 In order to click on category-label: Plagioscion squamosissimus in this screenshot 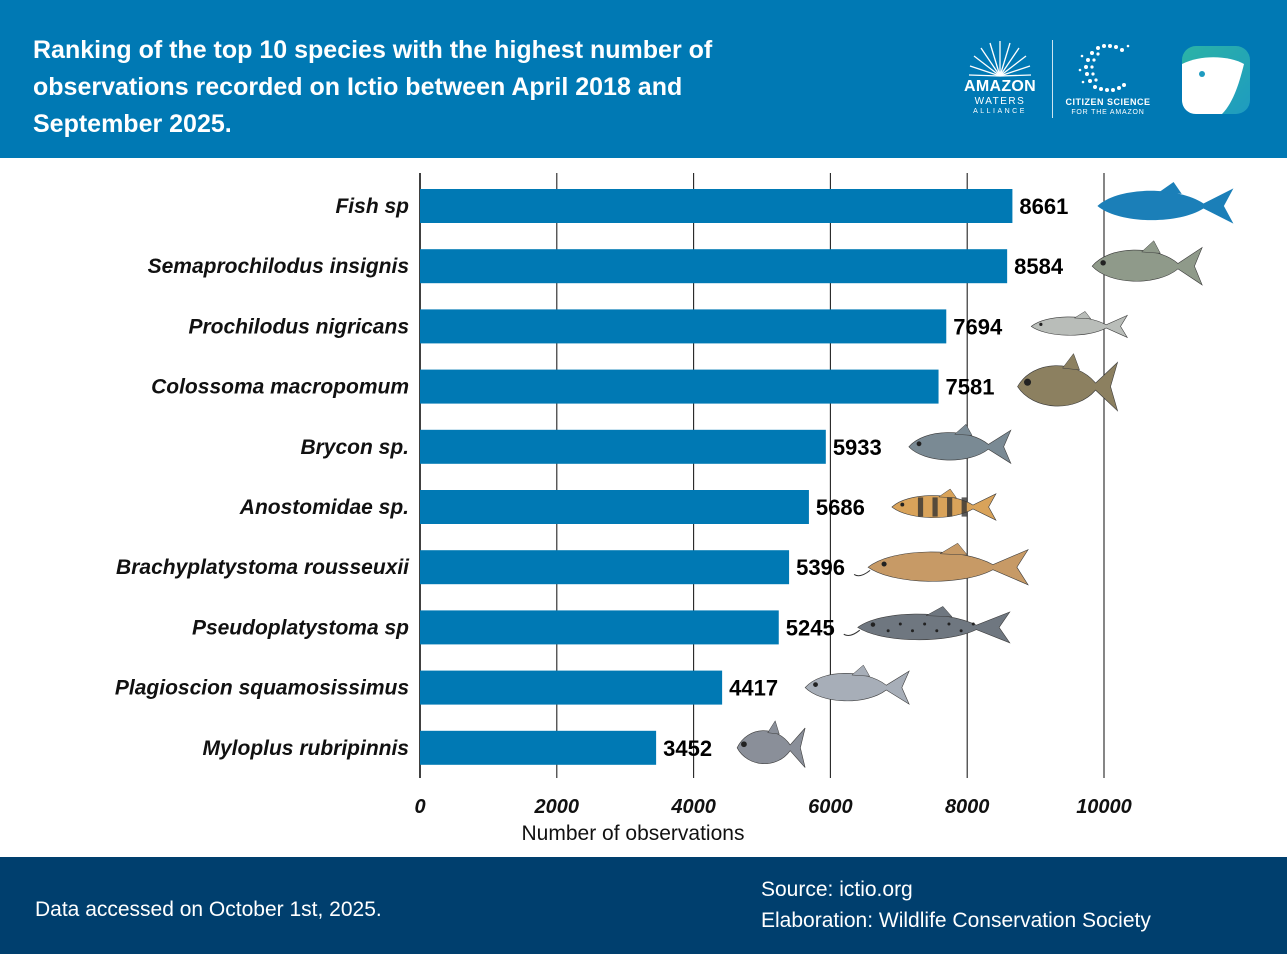, I will do `click(262, 688)`.